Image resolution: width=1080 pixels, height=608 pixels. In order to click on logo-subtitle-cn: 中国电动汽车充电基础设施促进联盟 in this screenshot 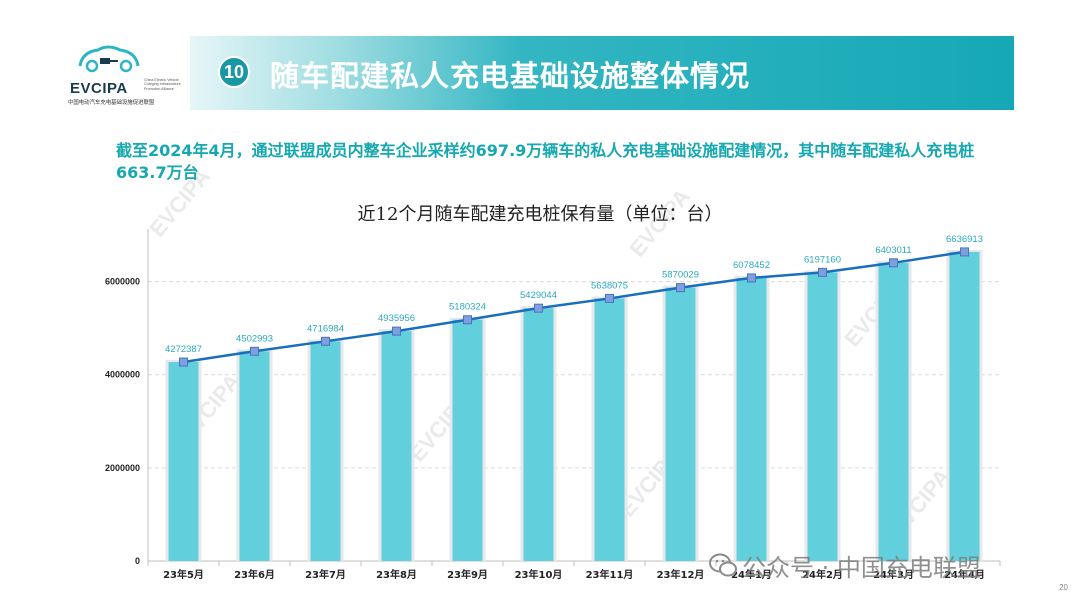, I will do `click(111, 103)`.